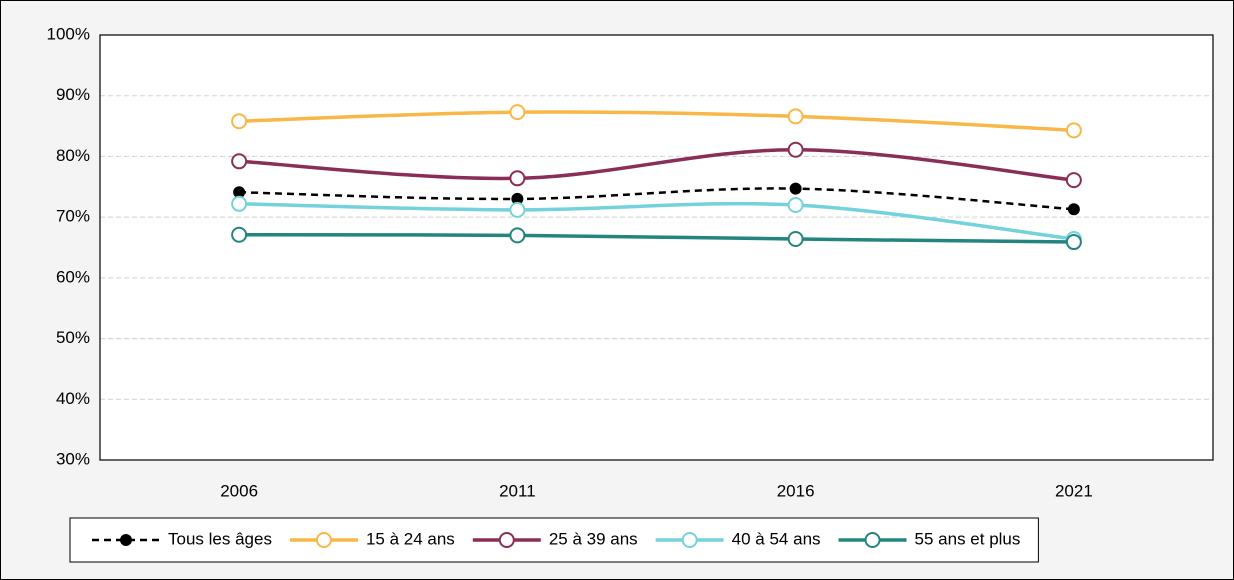  Describe the element at coordinates (239, 490) in the screenshot. I see `x-tick-label: 2006` at that location.